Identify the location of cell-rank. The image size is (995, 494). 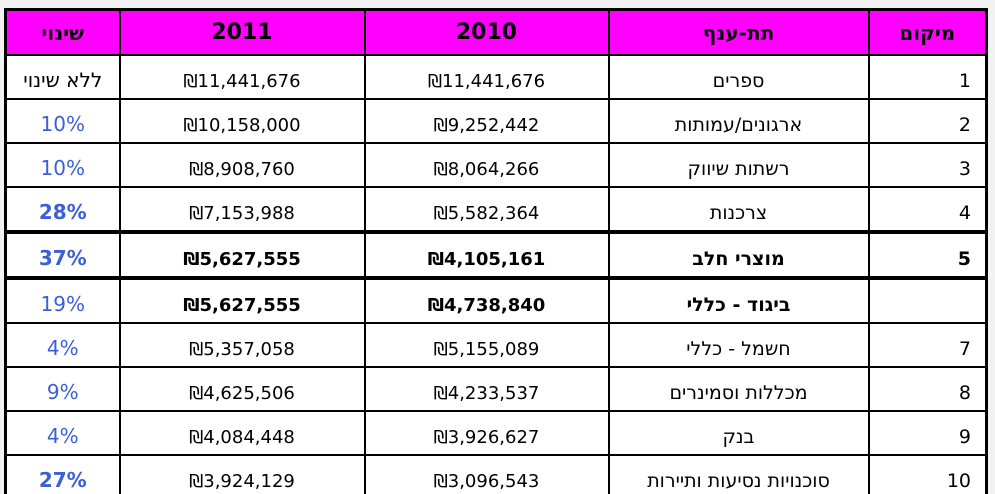
(927, 300).